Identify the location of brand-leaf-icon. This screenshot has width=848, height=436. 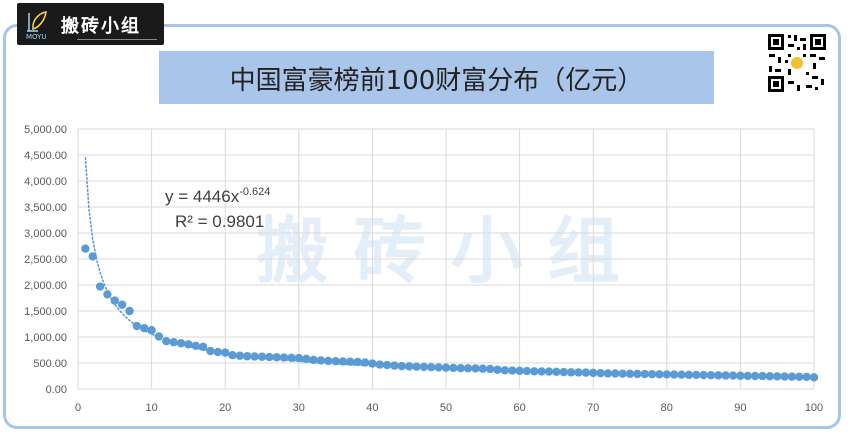
(37, 21).